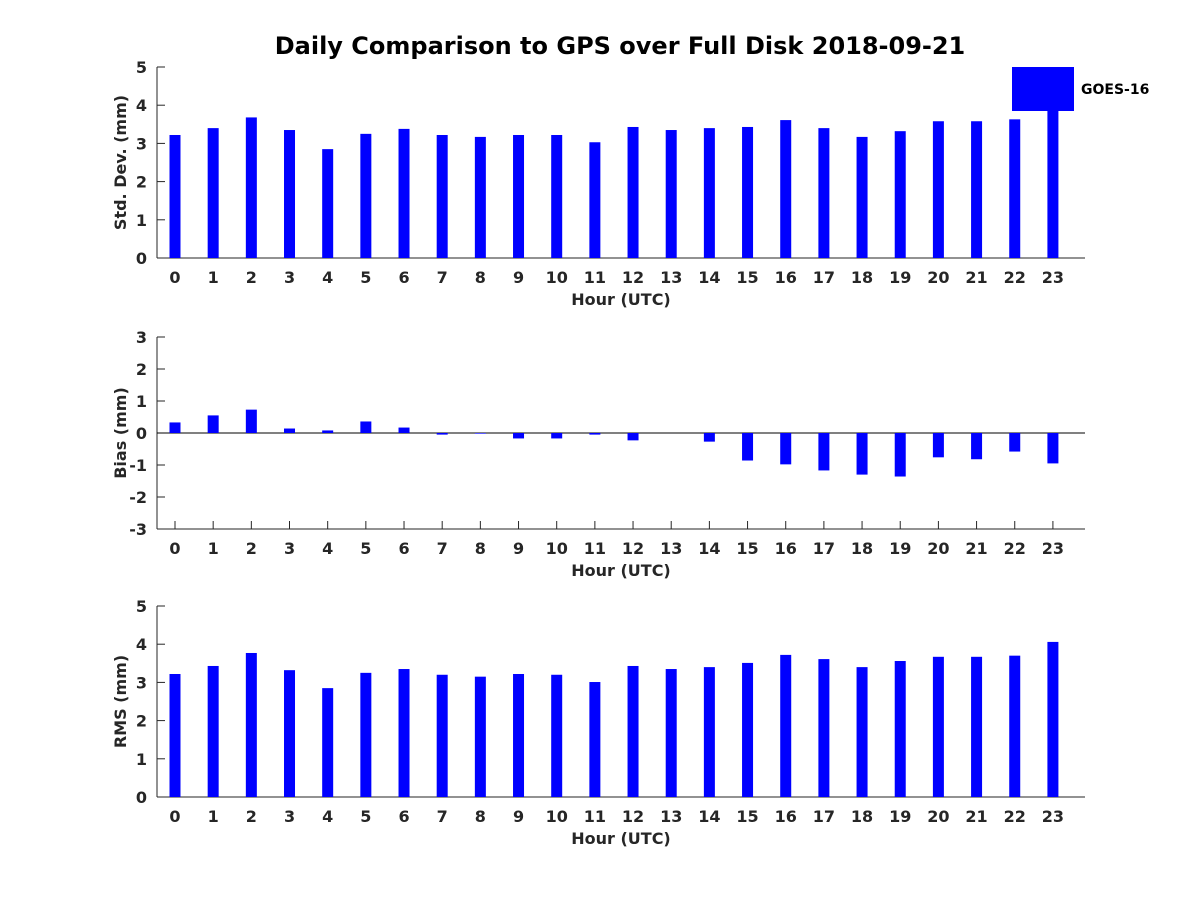 This screenshot has width=1200, height=900. I want to click on y-axis-label: RMS (mm), so click(120, 701).